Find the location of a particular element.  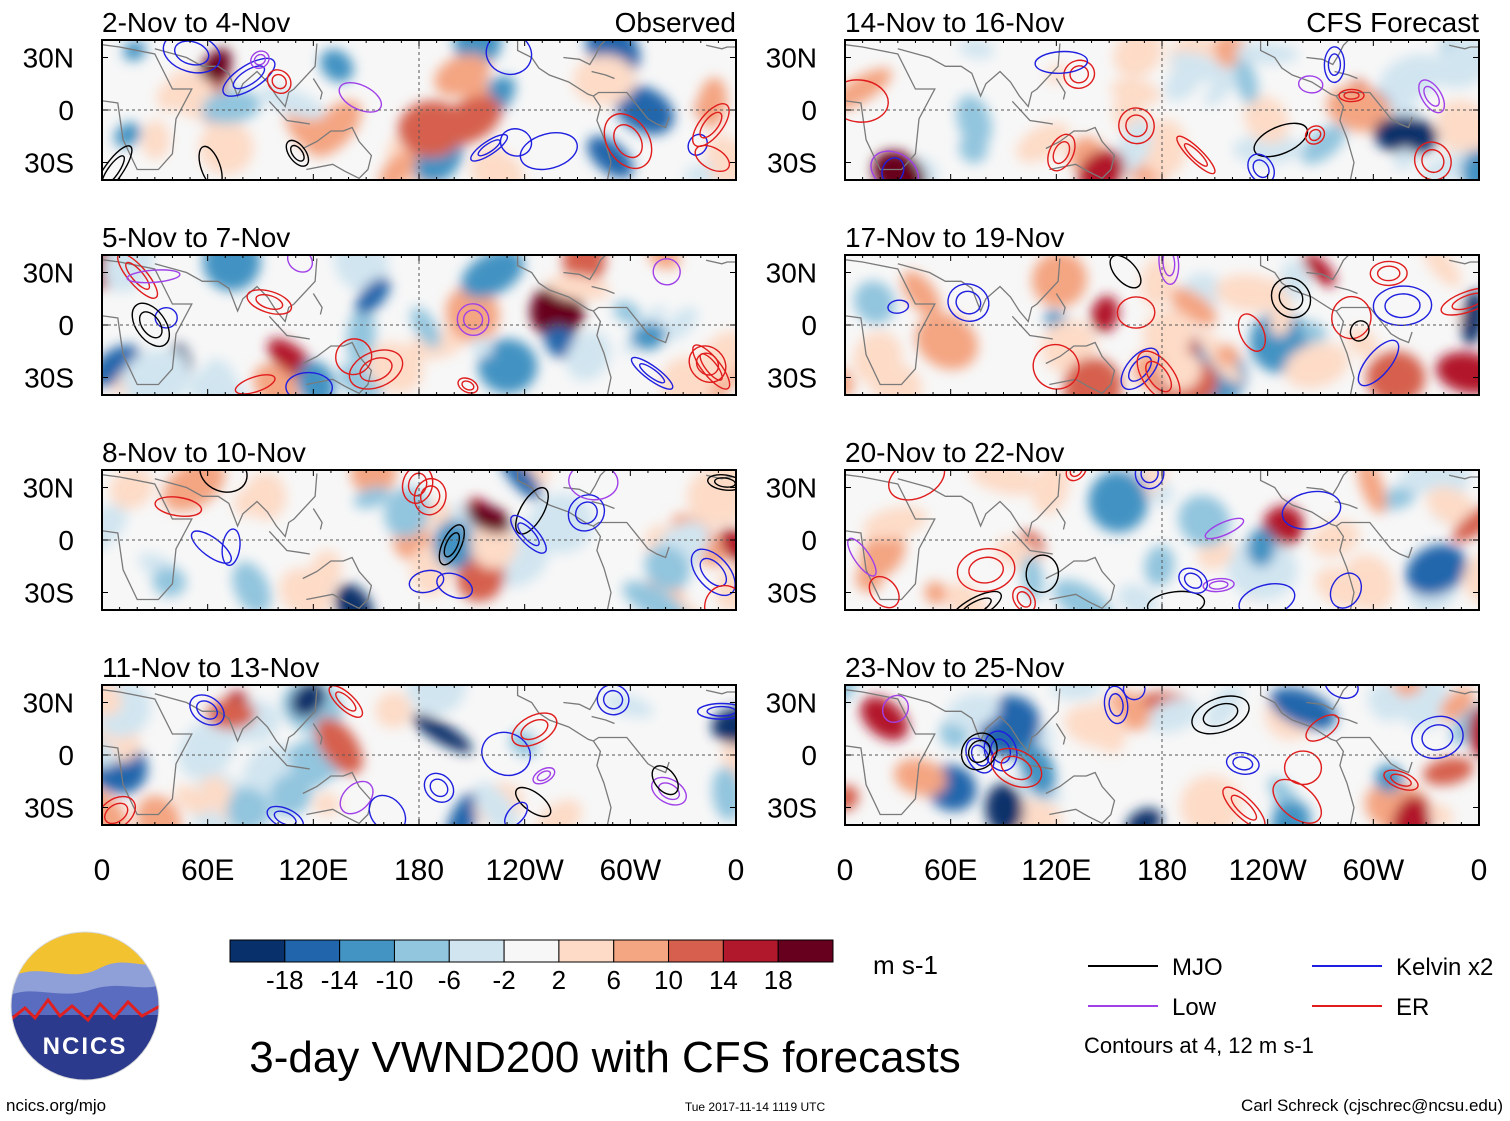

ncics-logo is located at coordinates (85, 1006).